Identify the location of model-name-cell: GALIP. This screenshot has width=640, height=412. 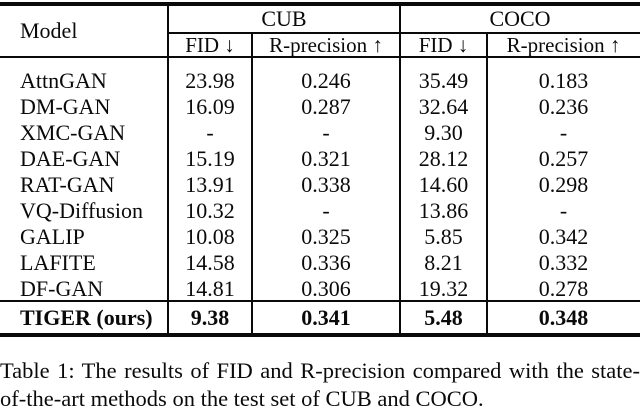
(84, 237).